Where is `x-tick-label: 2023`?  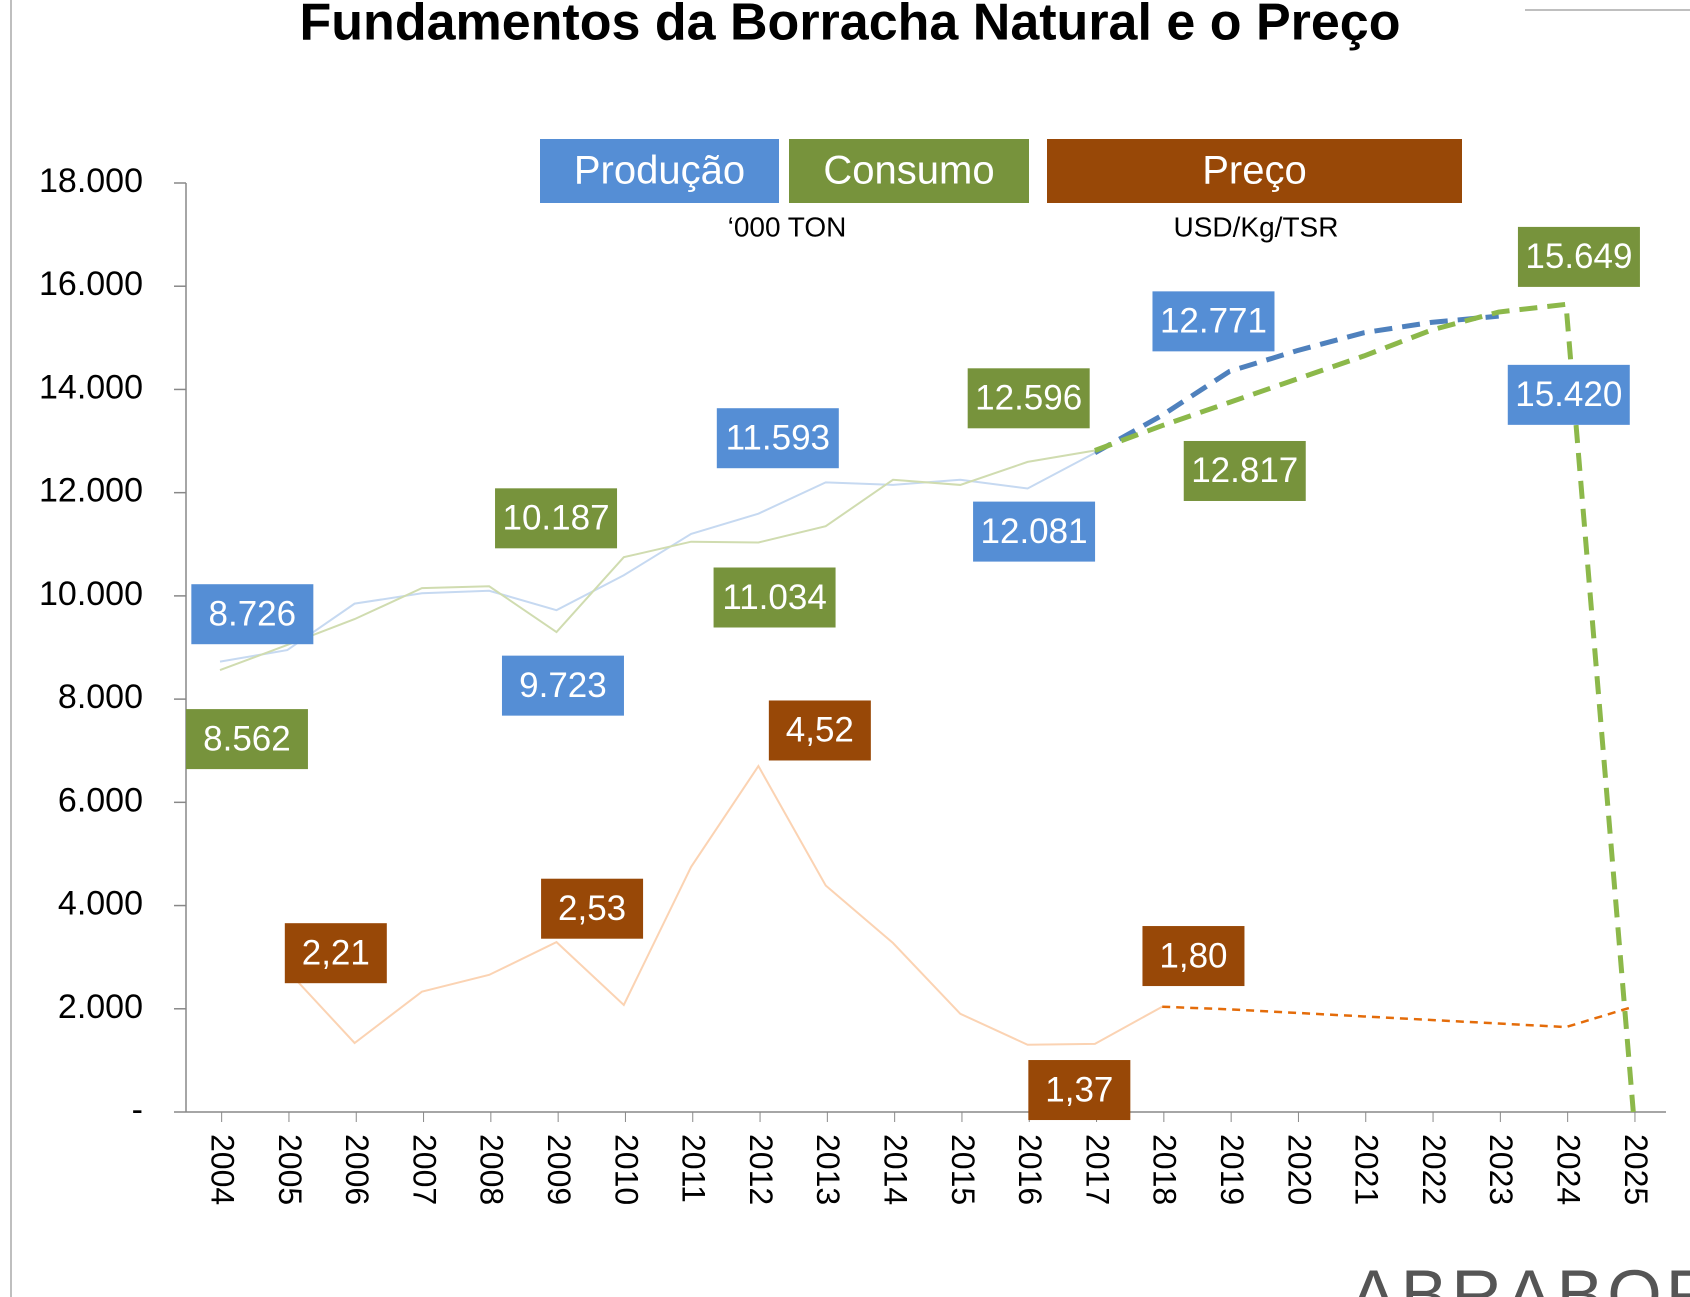 x-tick-label: 2023 is located at coordinates (1501, 1169).